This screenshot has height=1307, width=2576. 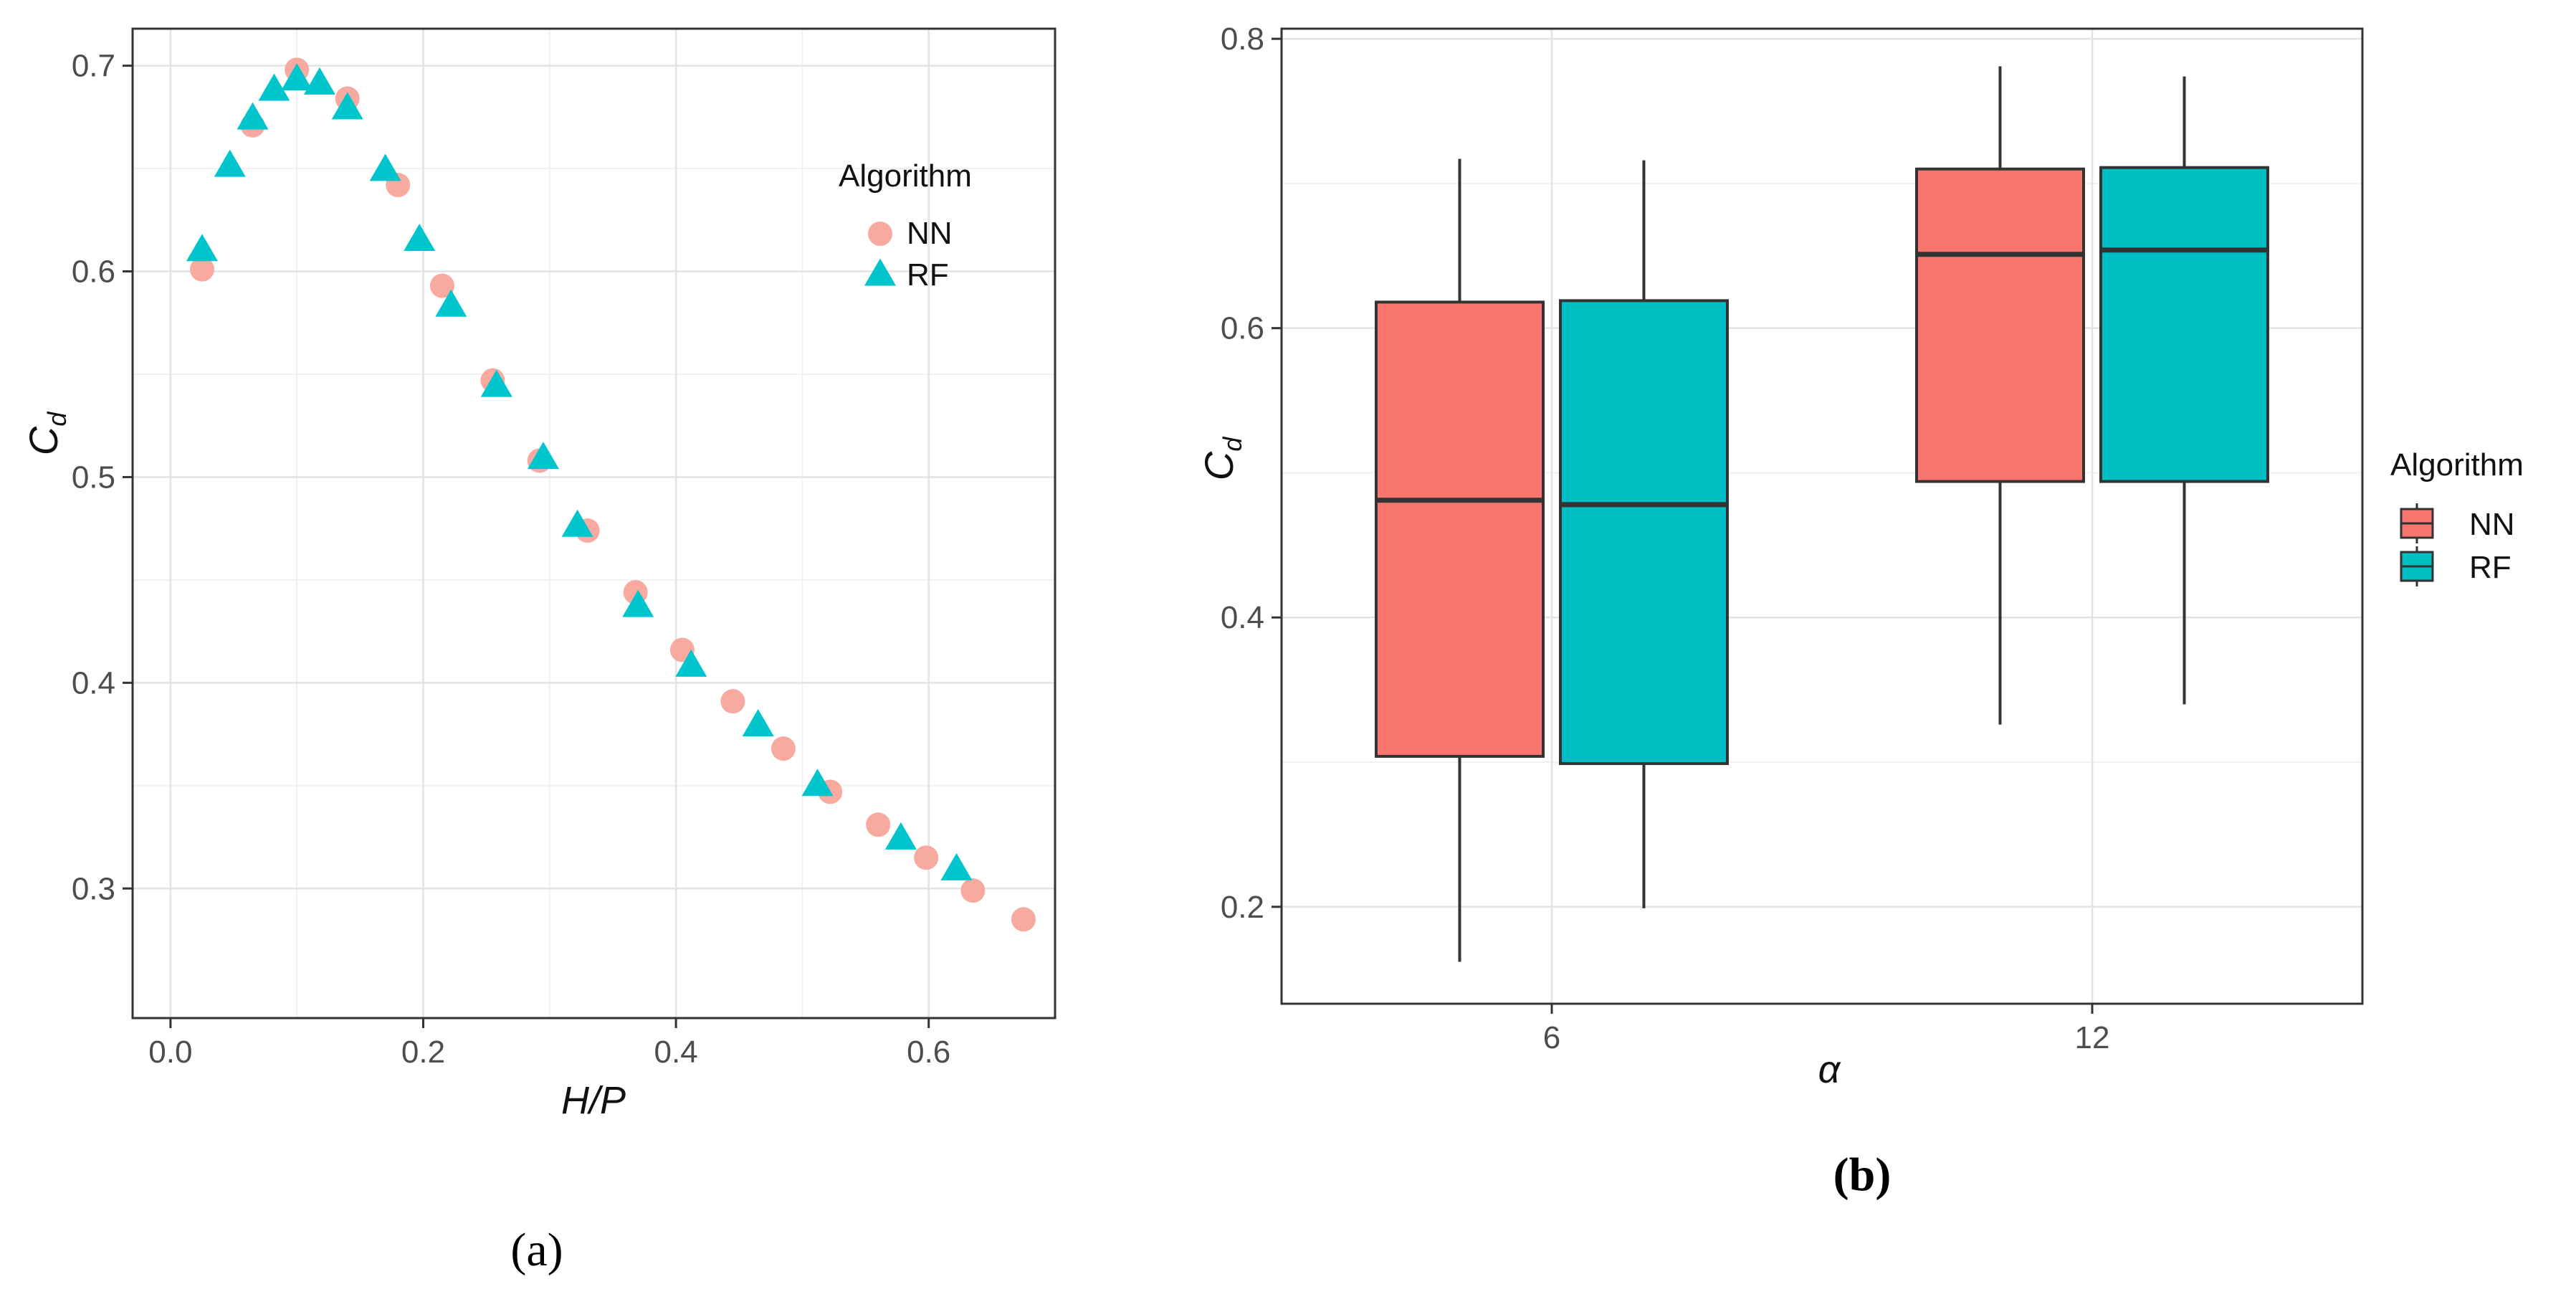 What do you see at coordinates (1830, 1069) in the screenshot?
I see `panel-b-x-axis-title: α` at bounding box center [1830, 1069].